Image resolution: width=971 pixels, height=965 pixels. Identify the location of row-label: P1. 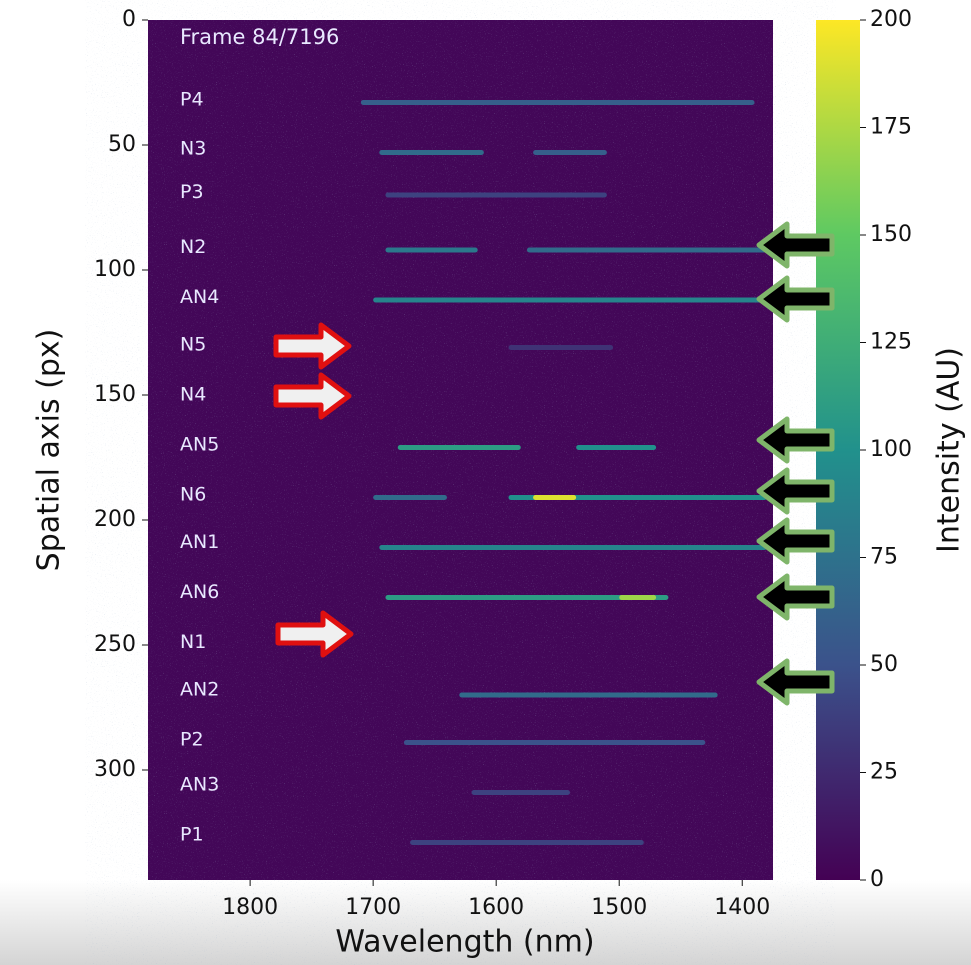
(192, 835).